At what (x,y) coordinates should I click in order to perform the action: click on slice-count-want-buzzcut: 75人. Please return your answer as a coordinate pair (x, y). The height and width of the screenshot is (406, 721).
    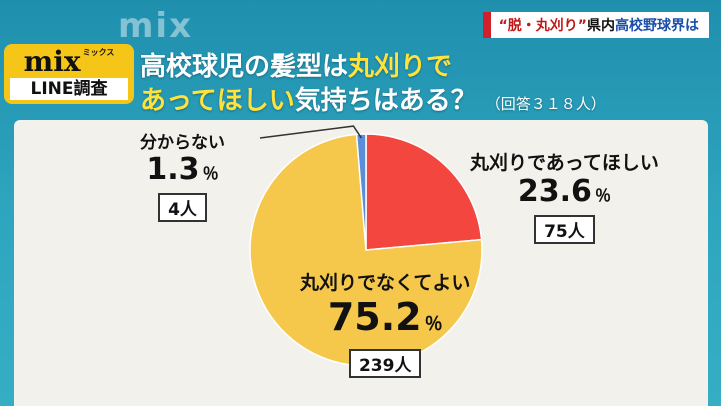
    Looking at the image, I should click on (564, 229).